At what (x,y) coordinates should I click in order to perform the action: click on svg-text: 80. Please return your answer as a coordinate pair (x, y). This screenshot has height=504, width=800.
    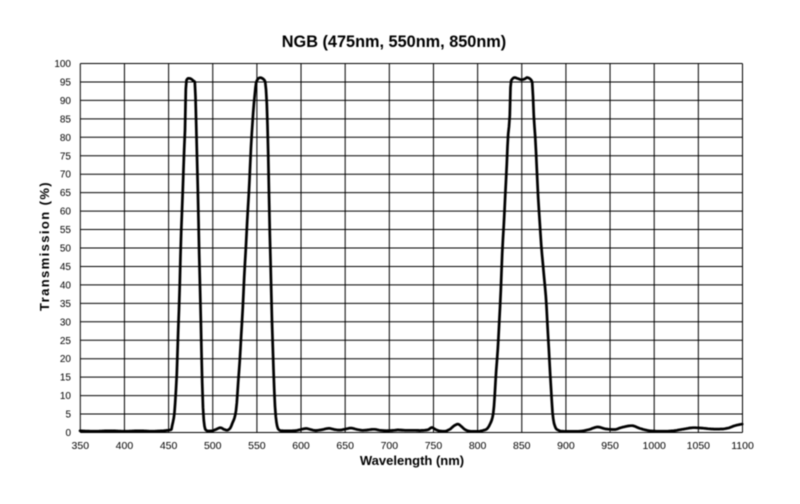
    Looking at the image, I should click on (66, 138).